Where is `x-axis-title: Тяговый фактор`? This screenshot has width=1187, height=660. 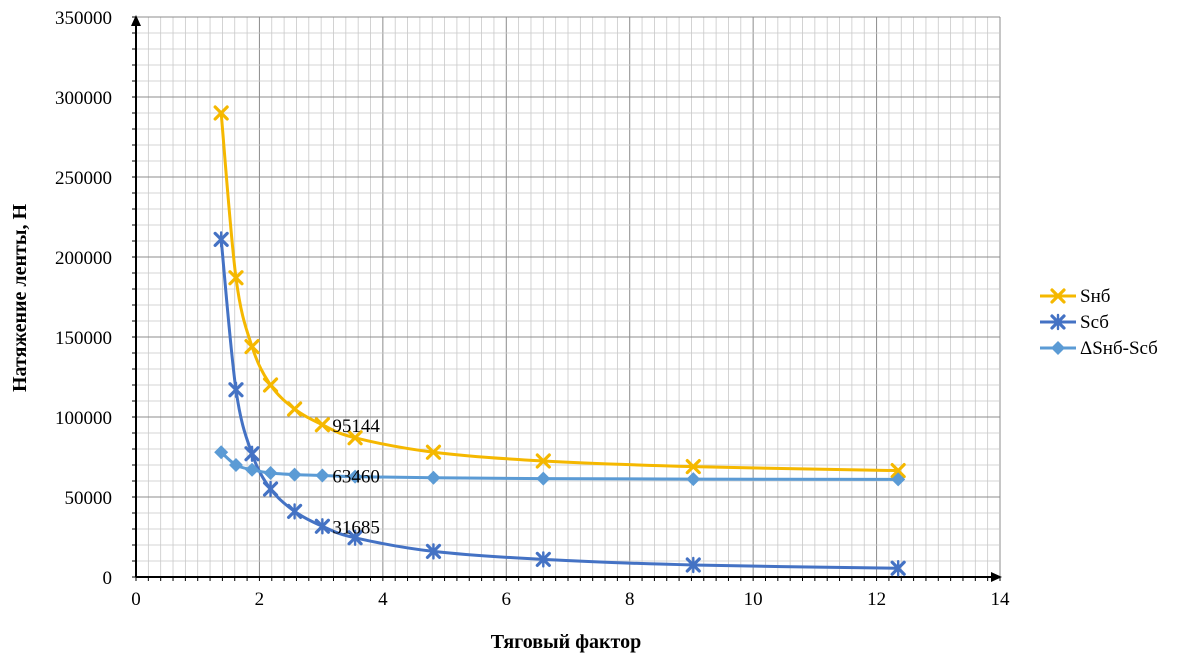 x-axis-title: Тяговый фактор is located at coordinates (566, 642).